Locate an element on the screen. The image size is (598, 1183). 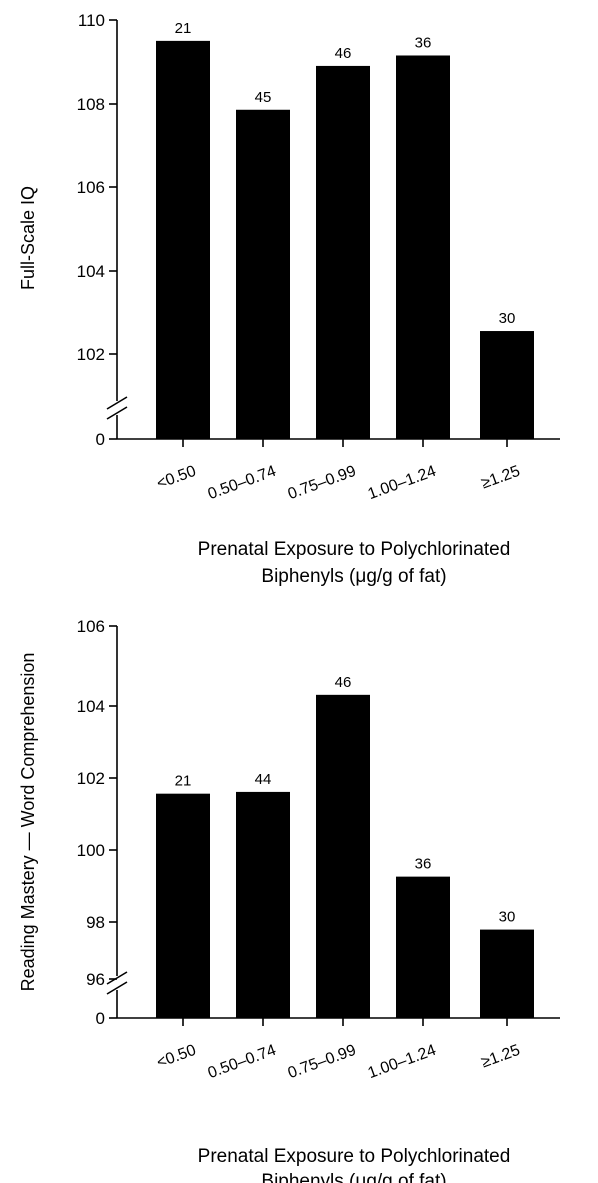
chart2-x-axis-title-line: Biphenyls (μg/g of fat) is located at coordinates (353, 1177).